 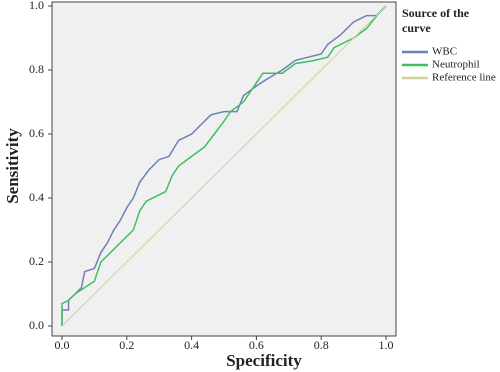 What do you see at coordinates (256, 345) in the screenshot?
I see `x-tick-label: 0.6` at bounding box center [256, 345].